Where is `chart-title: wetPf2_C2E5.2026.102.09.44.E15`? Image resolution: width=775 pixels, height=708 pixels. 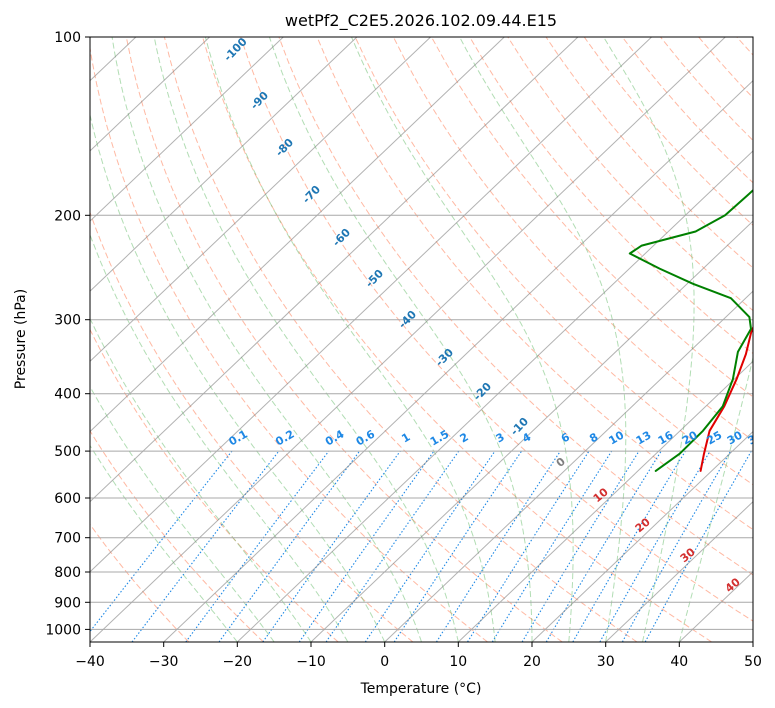
chart-title: wetPf2_C2E5.2026.102.09.44.E15 is located at coordinates (421, 21).